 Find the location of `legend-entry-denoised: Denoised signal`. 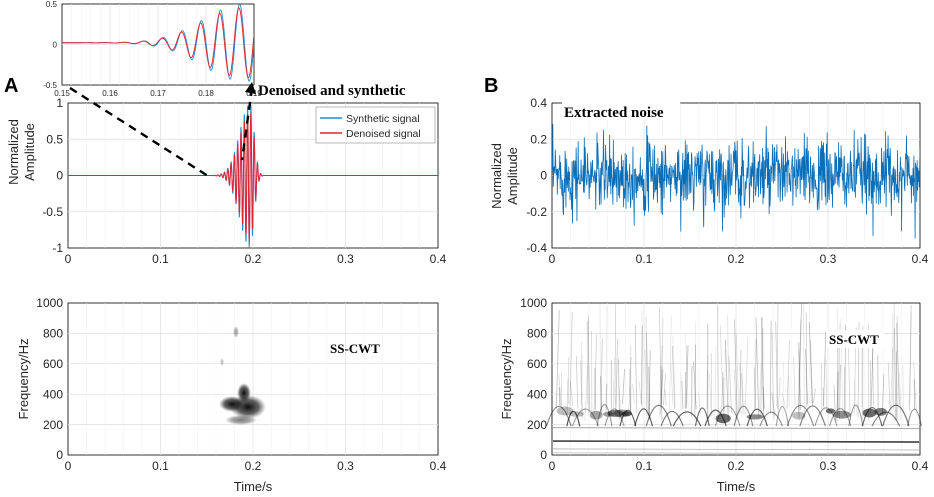

legend-entry-denoised: Denoised signal is located at coordinates (383, 134).